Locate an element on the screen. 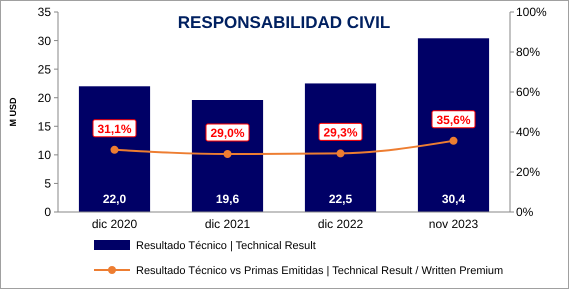 This screenshot has width=569, height=289. y2-tick-label: 0% is located at coordinates (525, 212).